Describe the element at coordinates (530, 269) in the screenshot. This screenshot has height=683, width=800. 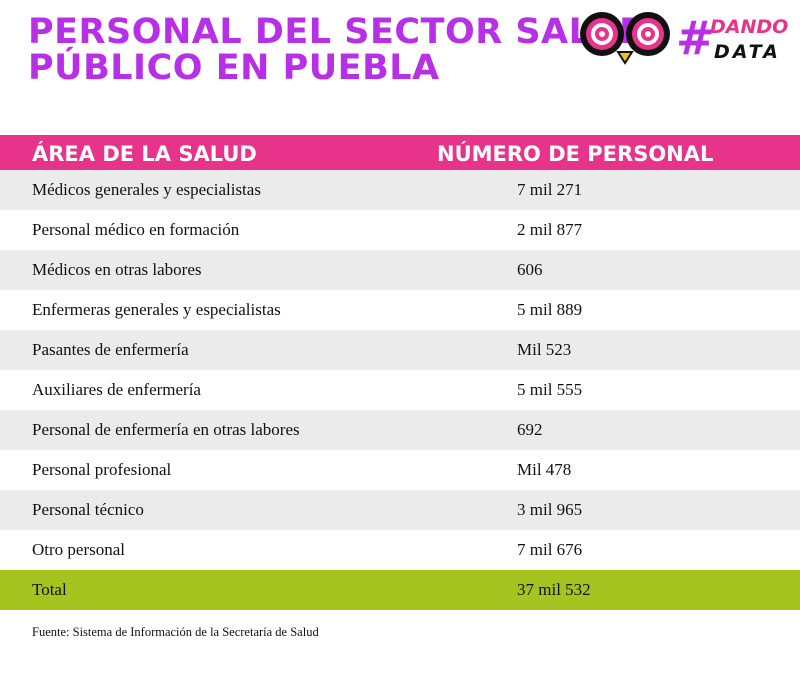
I see `cell: 606` at that location.